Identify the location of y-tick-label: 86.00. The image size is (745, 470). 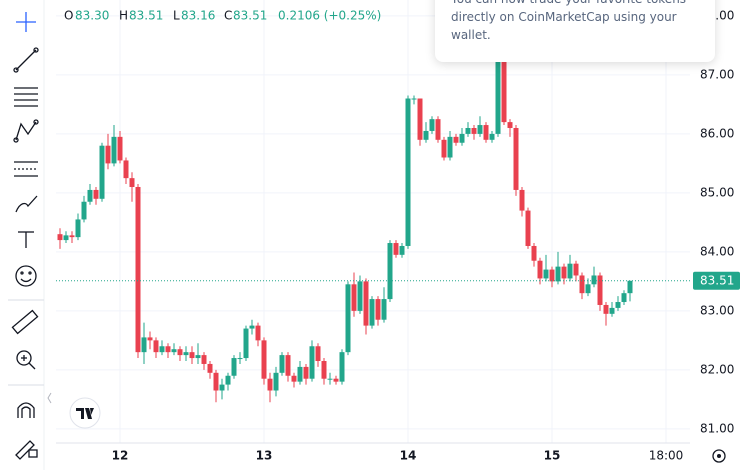
(717, 133).